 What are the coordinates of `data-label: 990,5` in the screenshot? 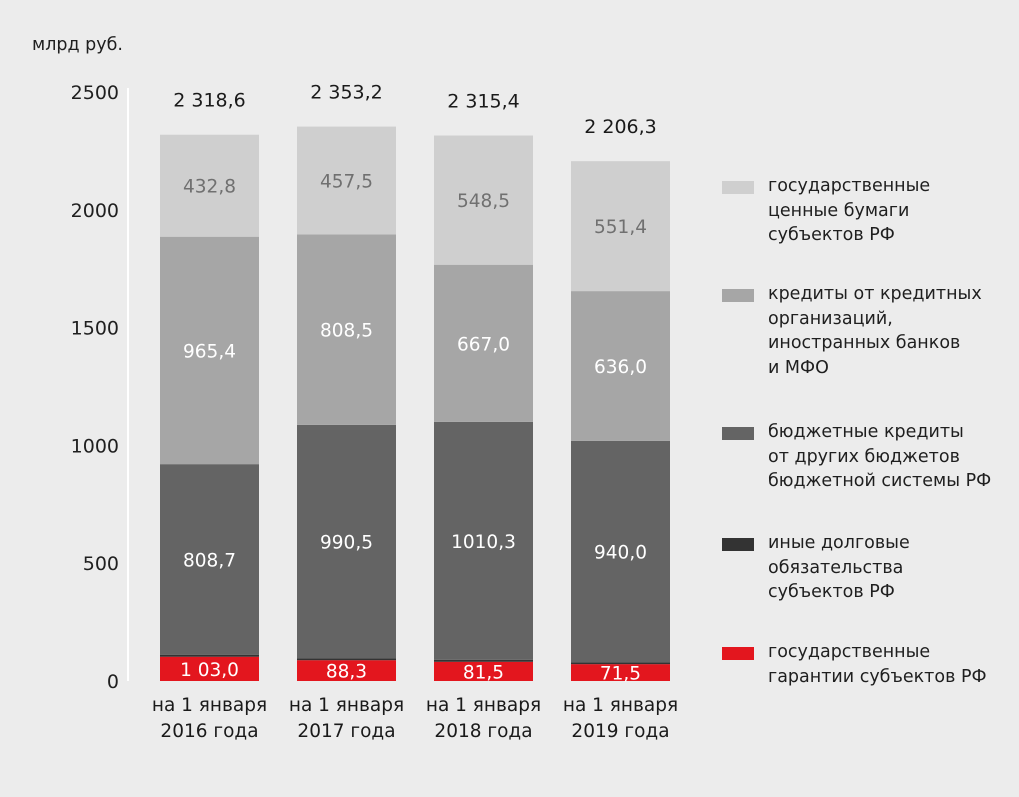 It's located at (346, 543).